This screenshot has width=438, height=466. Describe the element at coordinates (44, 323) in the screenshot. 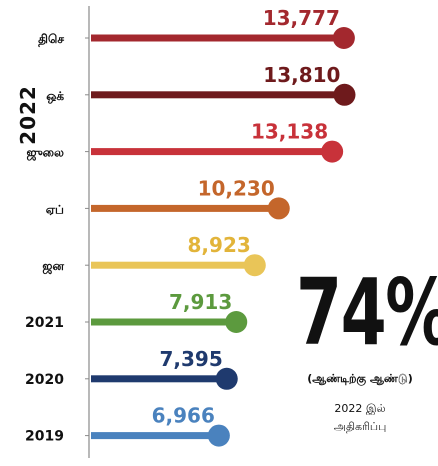

I see `category-label: 2021` at that location.